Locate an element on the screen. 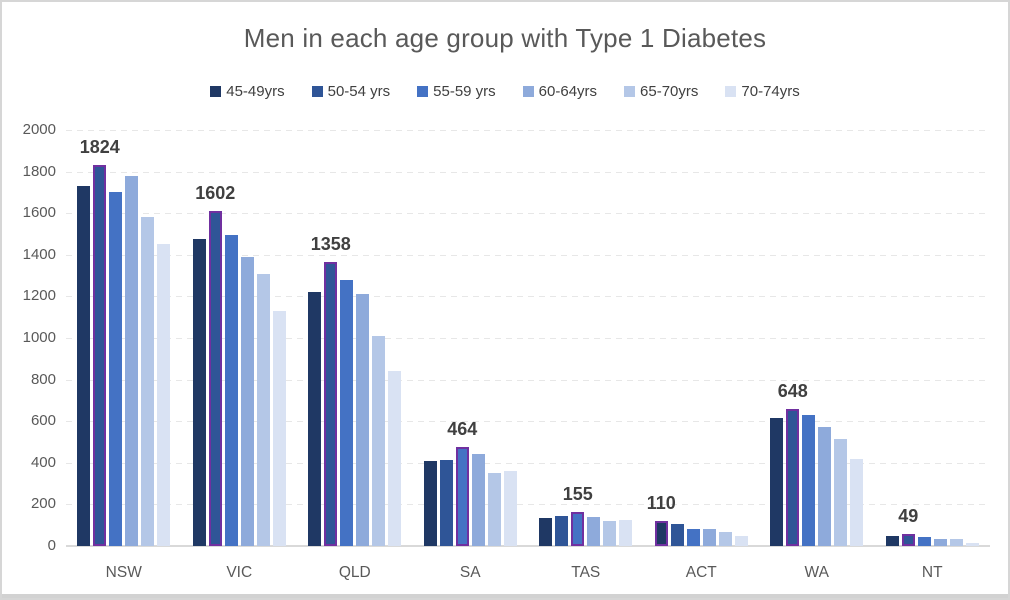 Image resolution: width=1010 pixels, height=600 pixels. bar-TAS-55-59yrs is located at coordinates (578, 529).